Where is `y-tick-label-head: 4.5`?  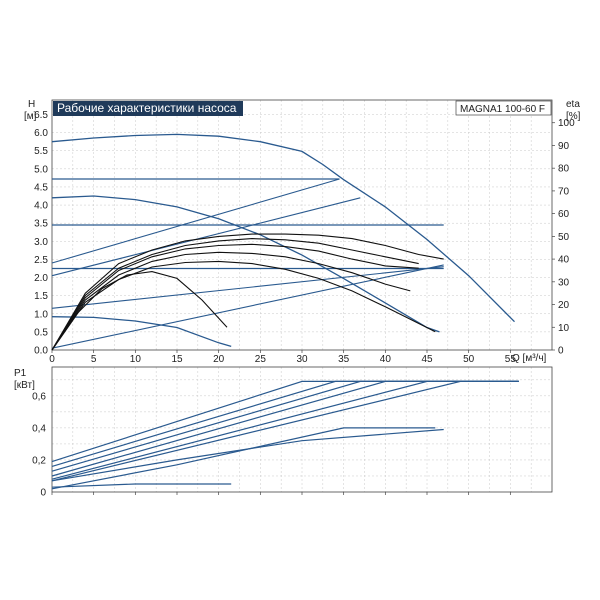
y-tick-label-head: 4.5 is located at coordinates (41, 187).